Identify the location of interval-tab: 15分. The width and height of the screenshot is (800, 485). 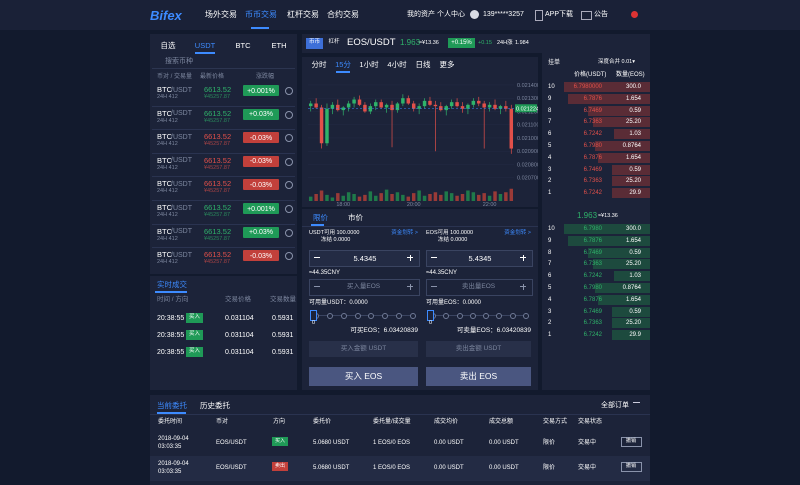
(343, 64).